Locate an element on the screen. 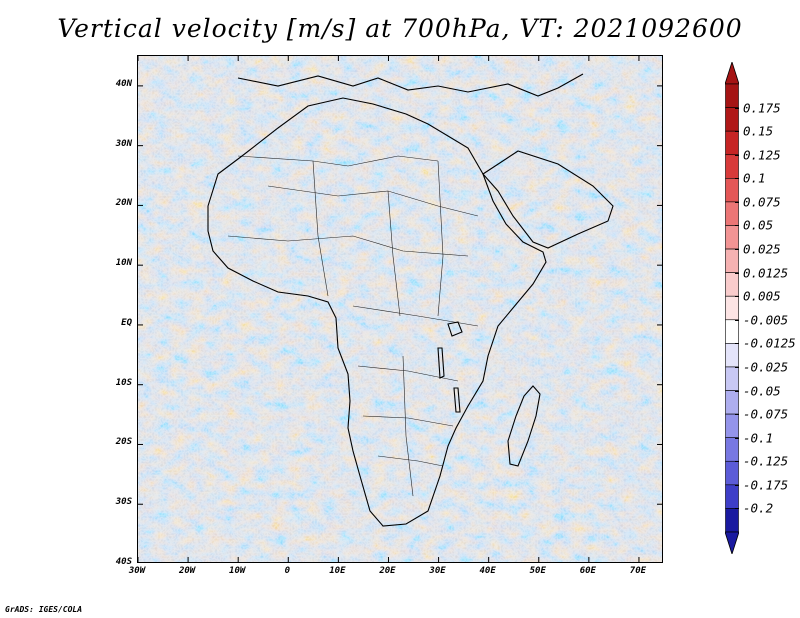  colorbar-label: -0.125 is located at coordinates (766, 461).